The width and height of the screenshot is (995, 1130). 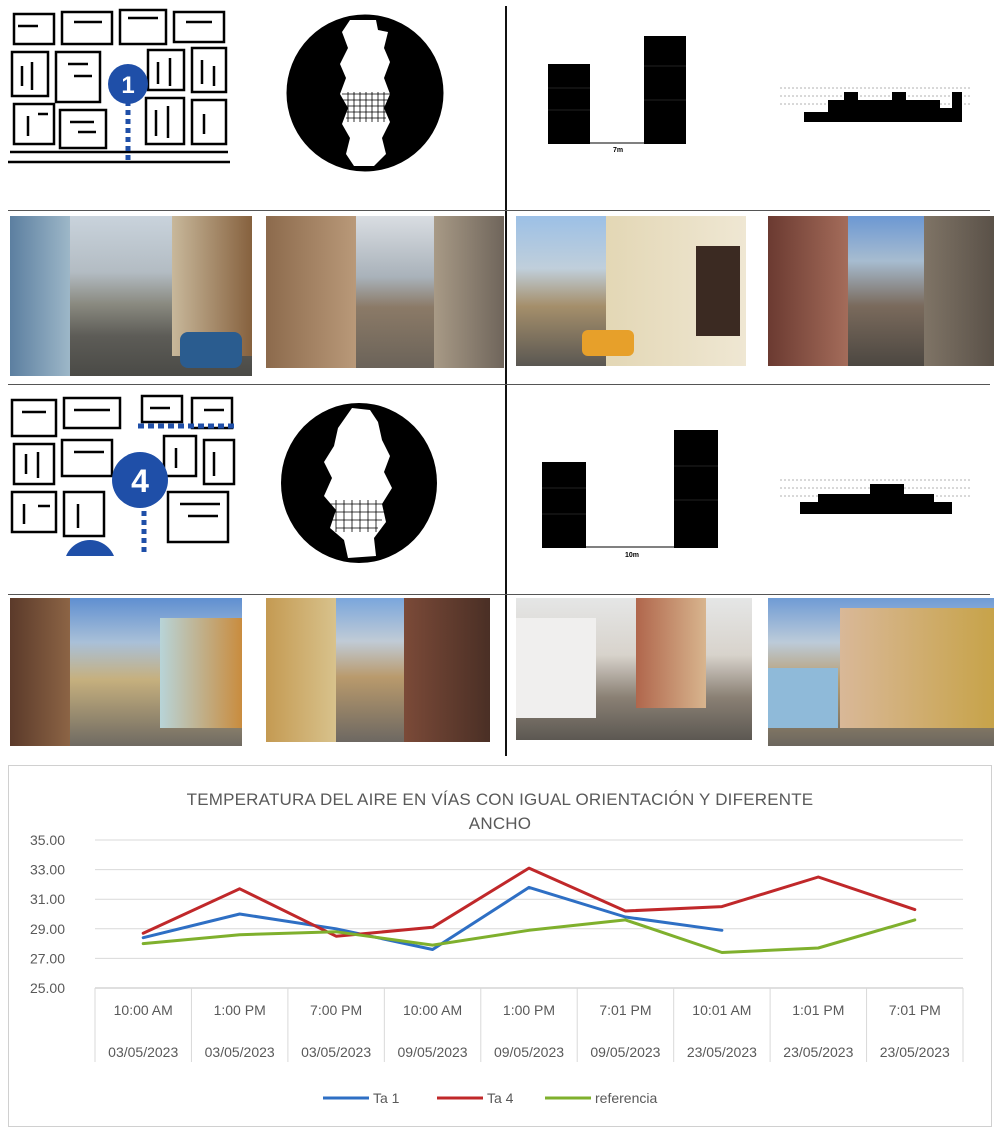 I want to click on street-photo-site-4-b, so click(x=378, y=670).